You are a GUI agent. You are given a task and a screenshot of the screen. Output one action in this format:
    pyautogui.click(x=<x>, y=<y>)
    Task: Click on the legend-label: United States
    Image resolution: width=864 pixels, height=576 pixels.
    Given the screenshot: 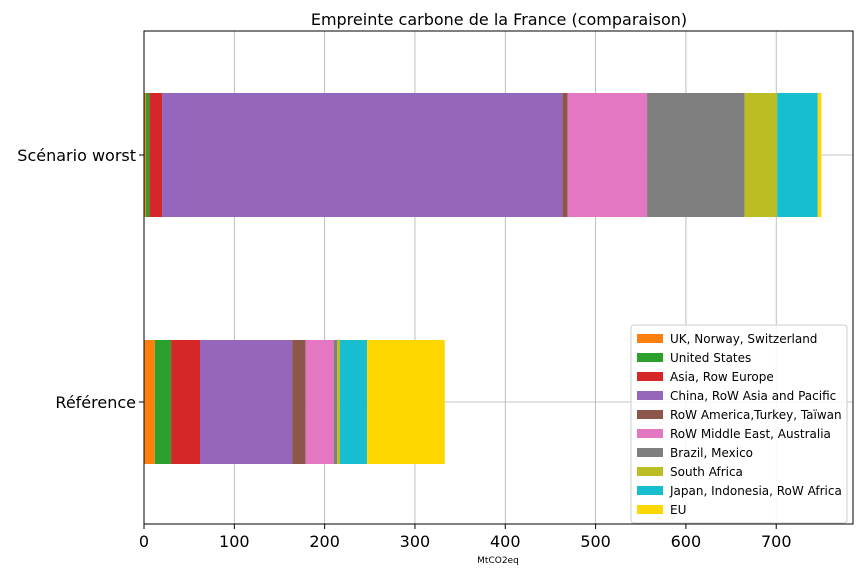 What is the action you would take?
    pyautogui.click(x=710, y=358)
    